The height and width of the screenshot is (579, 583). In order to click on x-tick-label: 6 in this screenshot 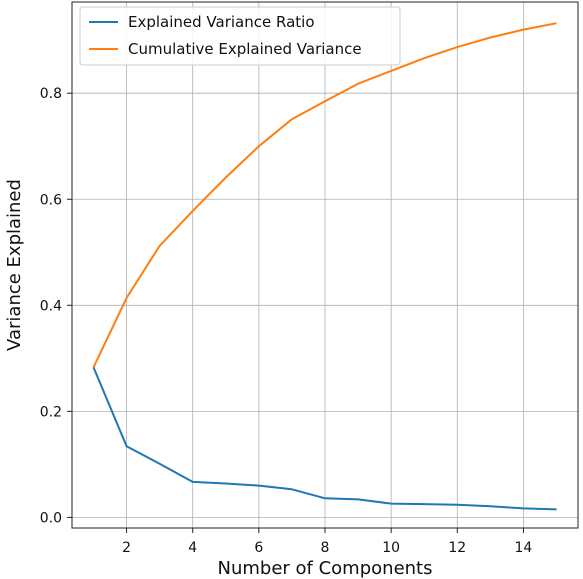, I will do `click(258, 548)`.